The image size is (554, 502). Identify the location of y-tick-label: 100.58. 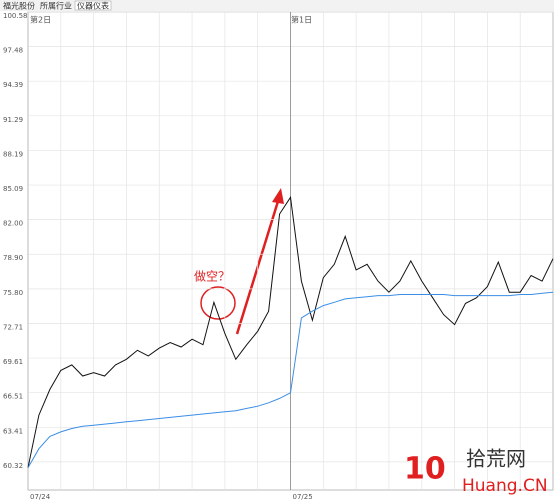
(15, 16).